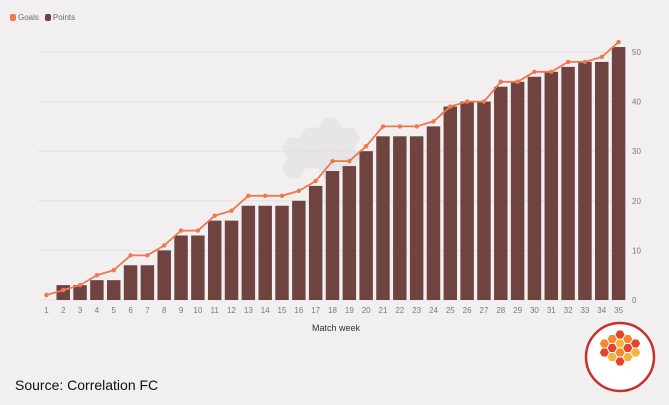  I want to click on x-tick-label: 31, so click(551, 310).